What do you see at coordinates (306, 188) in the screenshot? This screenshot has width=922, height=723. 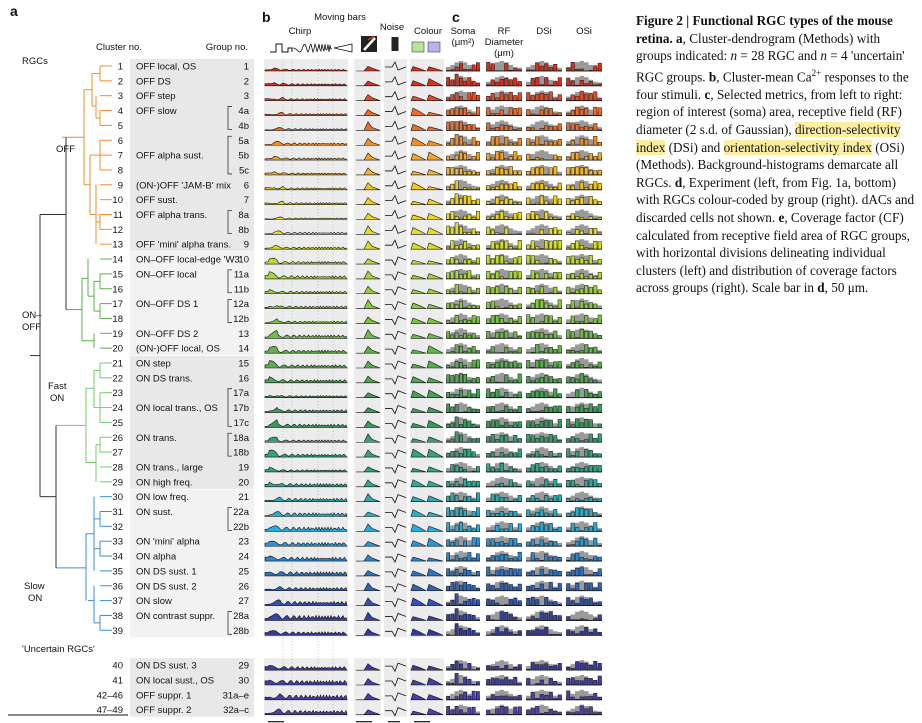 I see `chirp-trace` at bounding box center [306, 188].